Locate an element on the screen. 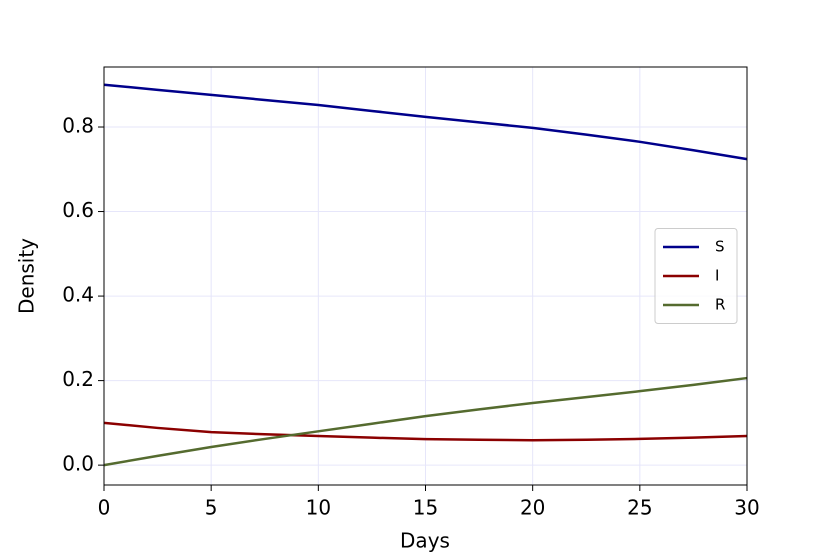 The height and width of the screenshot is (554, 830). x-tick-label: 0 is located at coordinates (104, 508).